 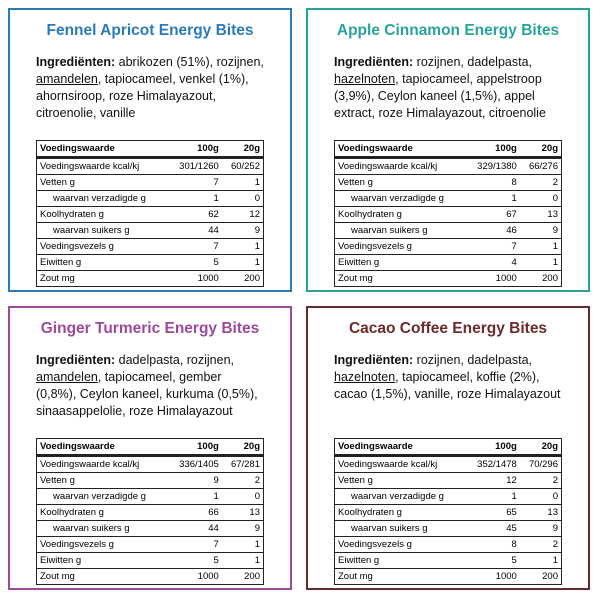 What do you see at coordinates (493, 230) in the screenshot?
I see `value-100g: 46` at bounding box center [493, 230].